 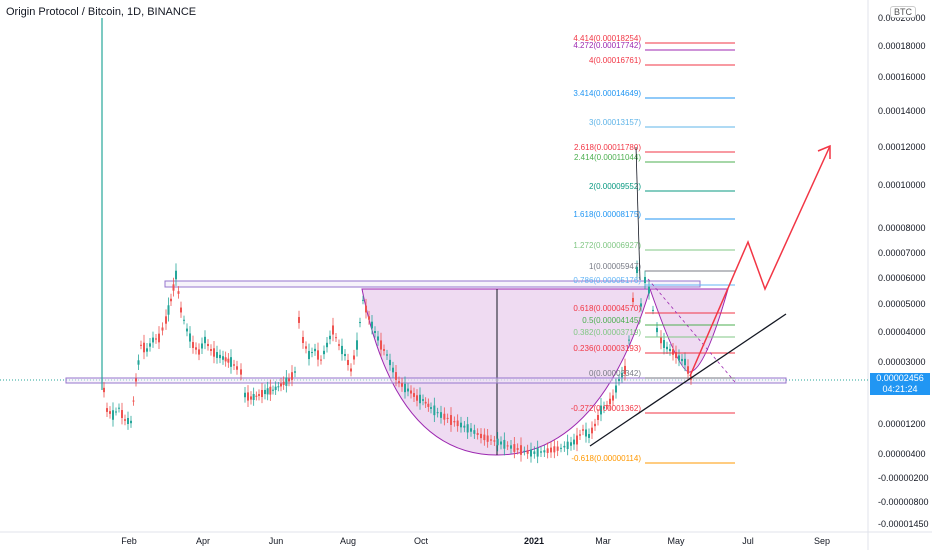 I want to click on fib-level-label: 2(0.00009552), so click(x=615, y=186).